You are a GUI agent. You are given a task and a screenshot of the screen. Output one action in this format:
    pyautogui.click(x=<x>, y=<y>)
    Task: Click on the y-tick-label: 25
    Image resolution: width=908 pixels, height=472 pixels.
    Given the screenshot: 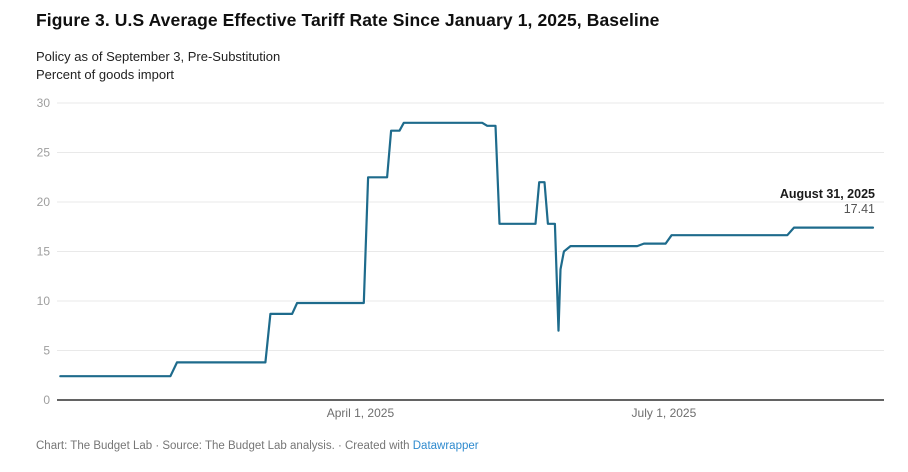 What is the action you would take?
    pyautogui.click(x=44, y=153)
    